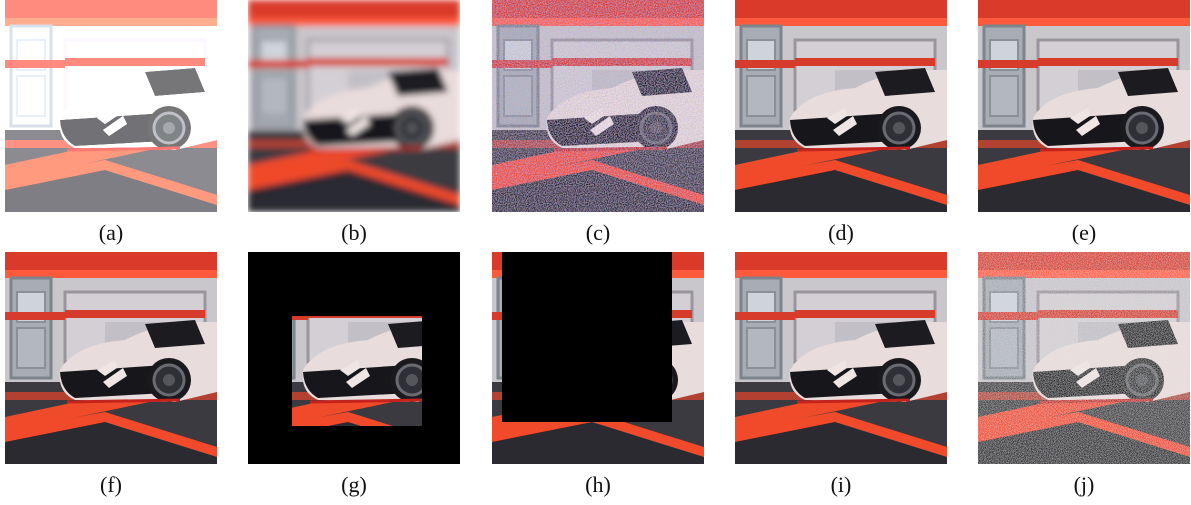  I want to click on panel-caption: (h), so click(598, 484).